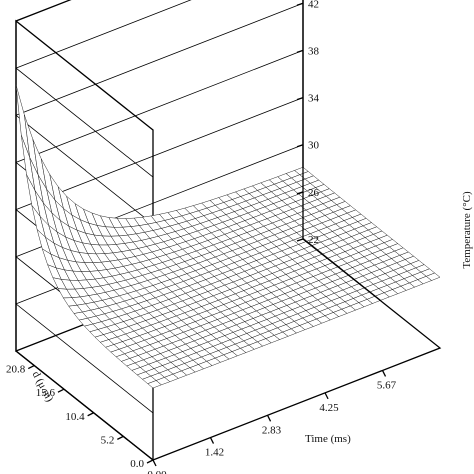 The width and height of the screenshot is (474, 474). Describe the element at coordinates (313, 5) in the screenshot. I see `z-tick-label: 42` at that location.